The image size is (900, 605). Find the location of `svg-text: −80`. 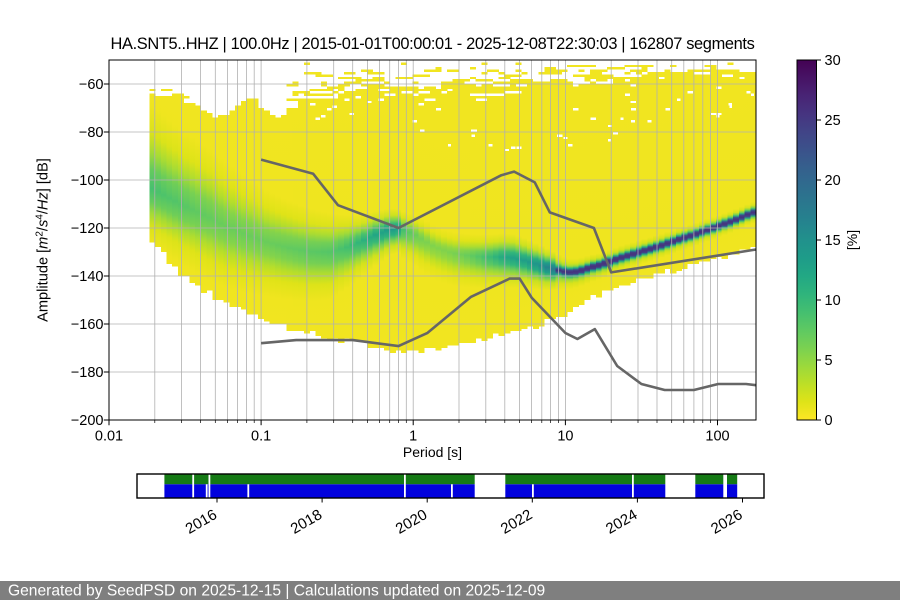

svg-text: −80 is located at coordinates (91, 133).